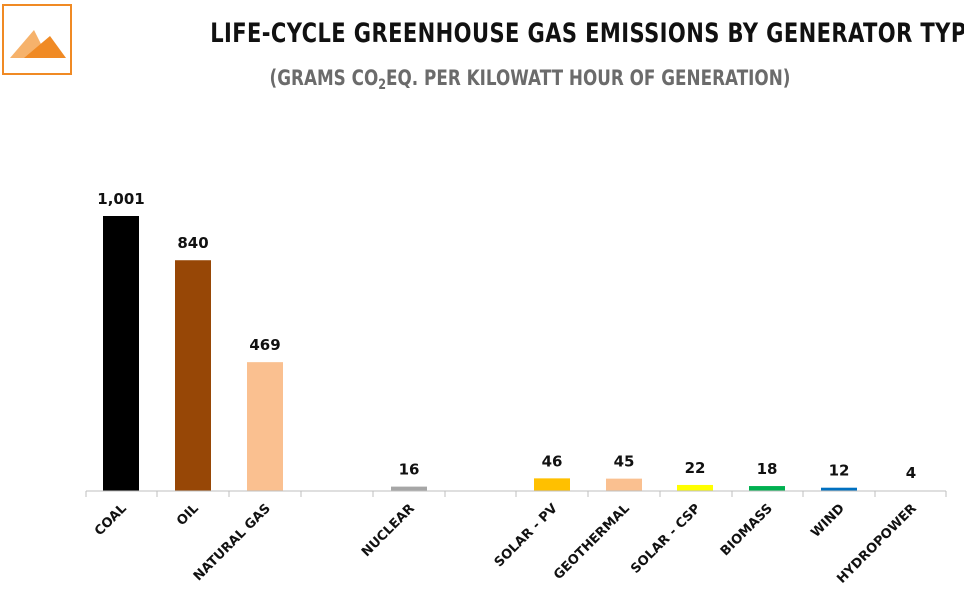  I want to click on data-label-4: 46, so click(552, 461).